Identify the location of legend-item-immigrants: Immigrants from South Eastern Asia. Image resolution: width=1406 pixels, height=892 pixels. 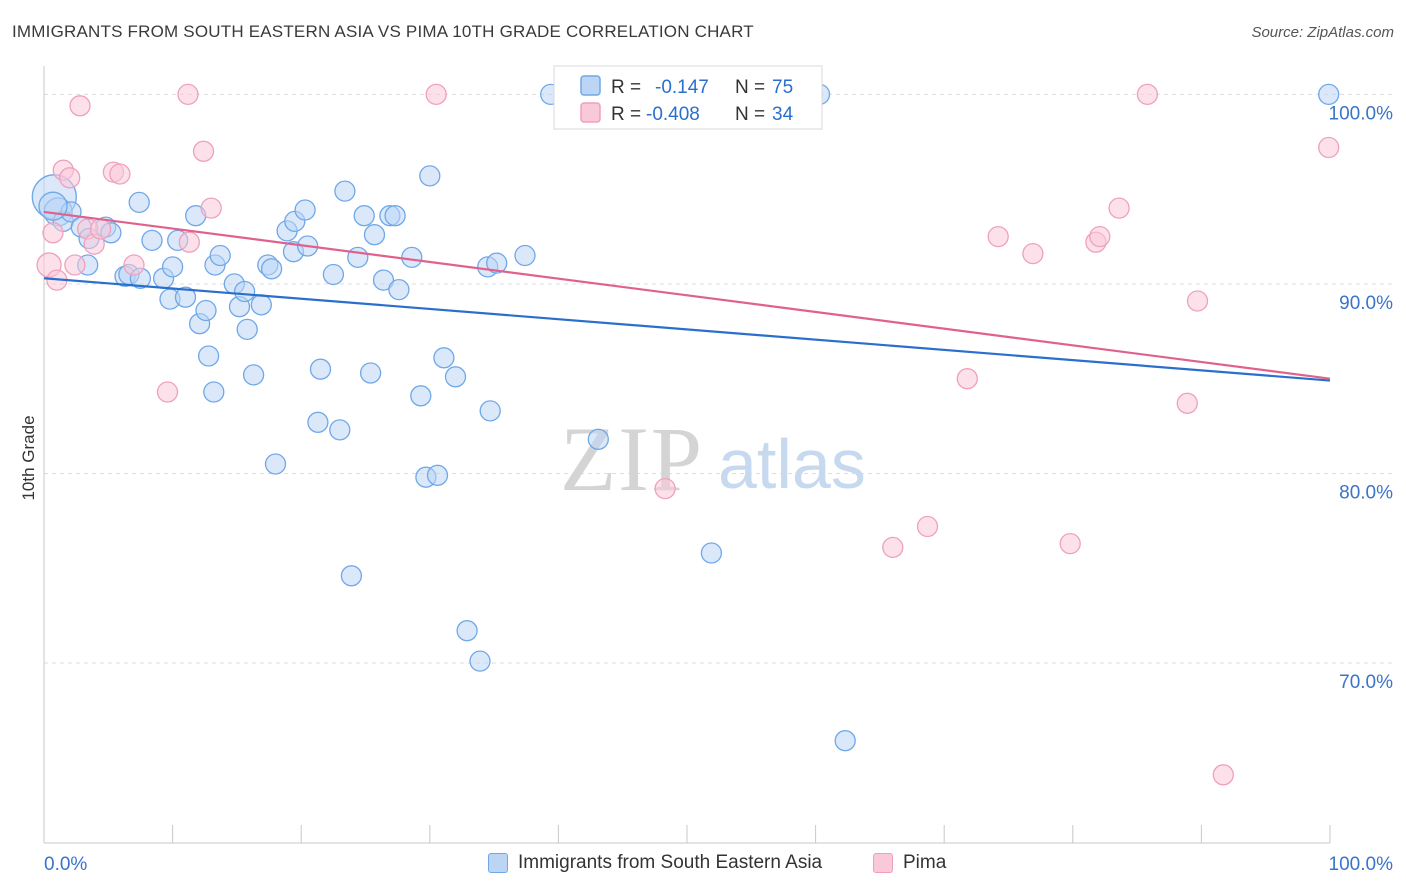
(655, 863).